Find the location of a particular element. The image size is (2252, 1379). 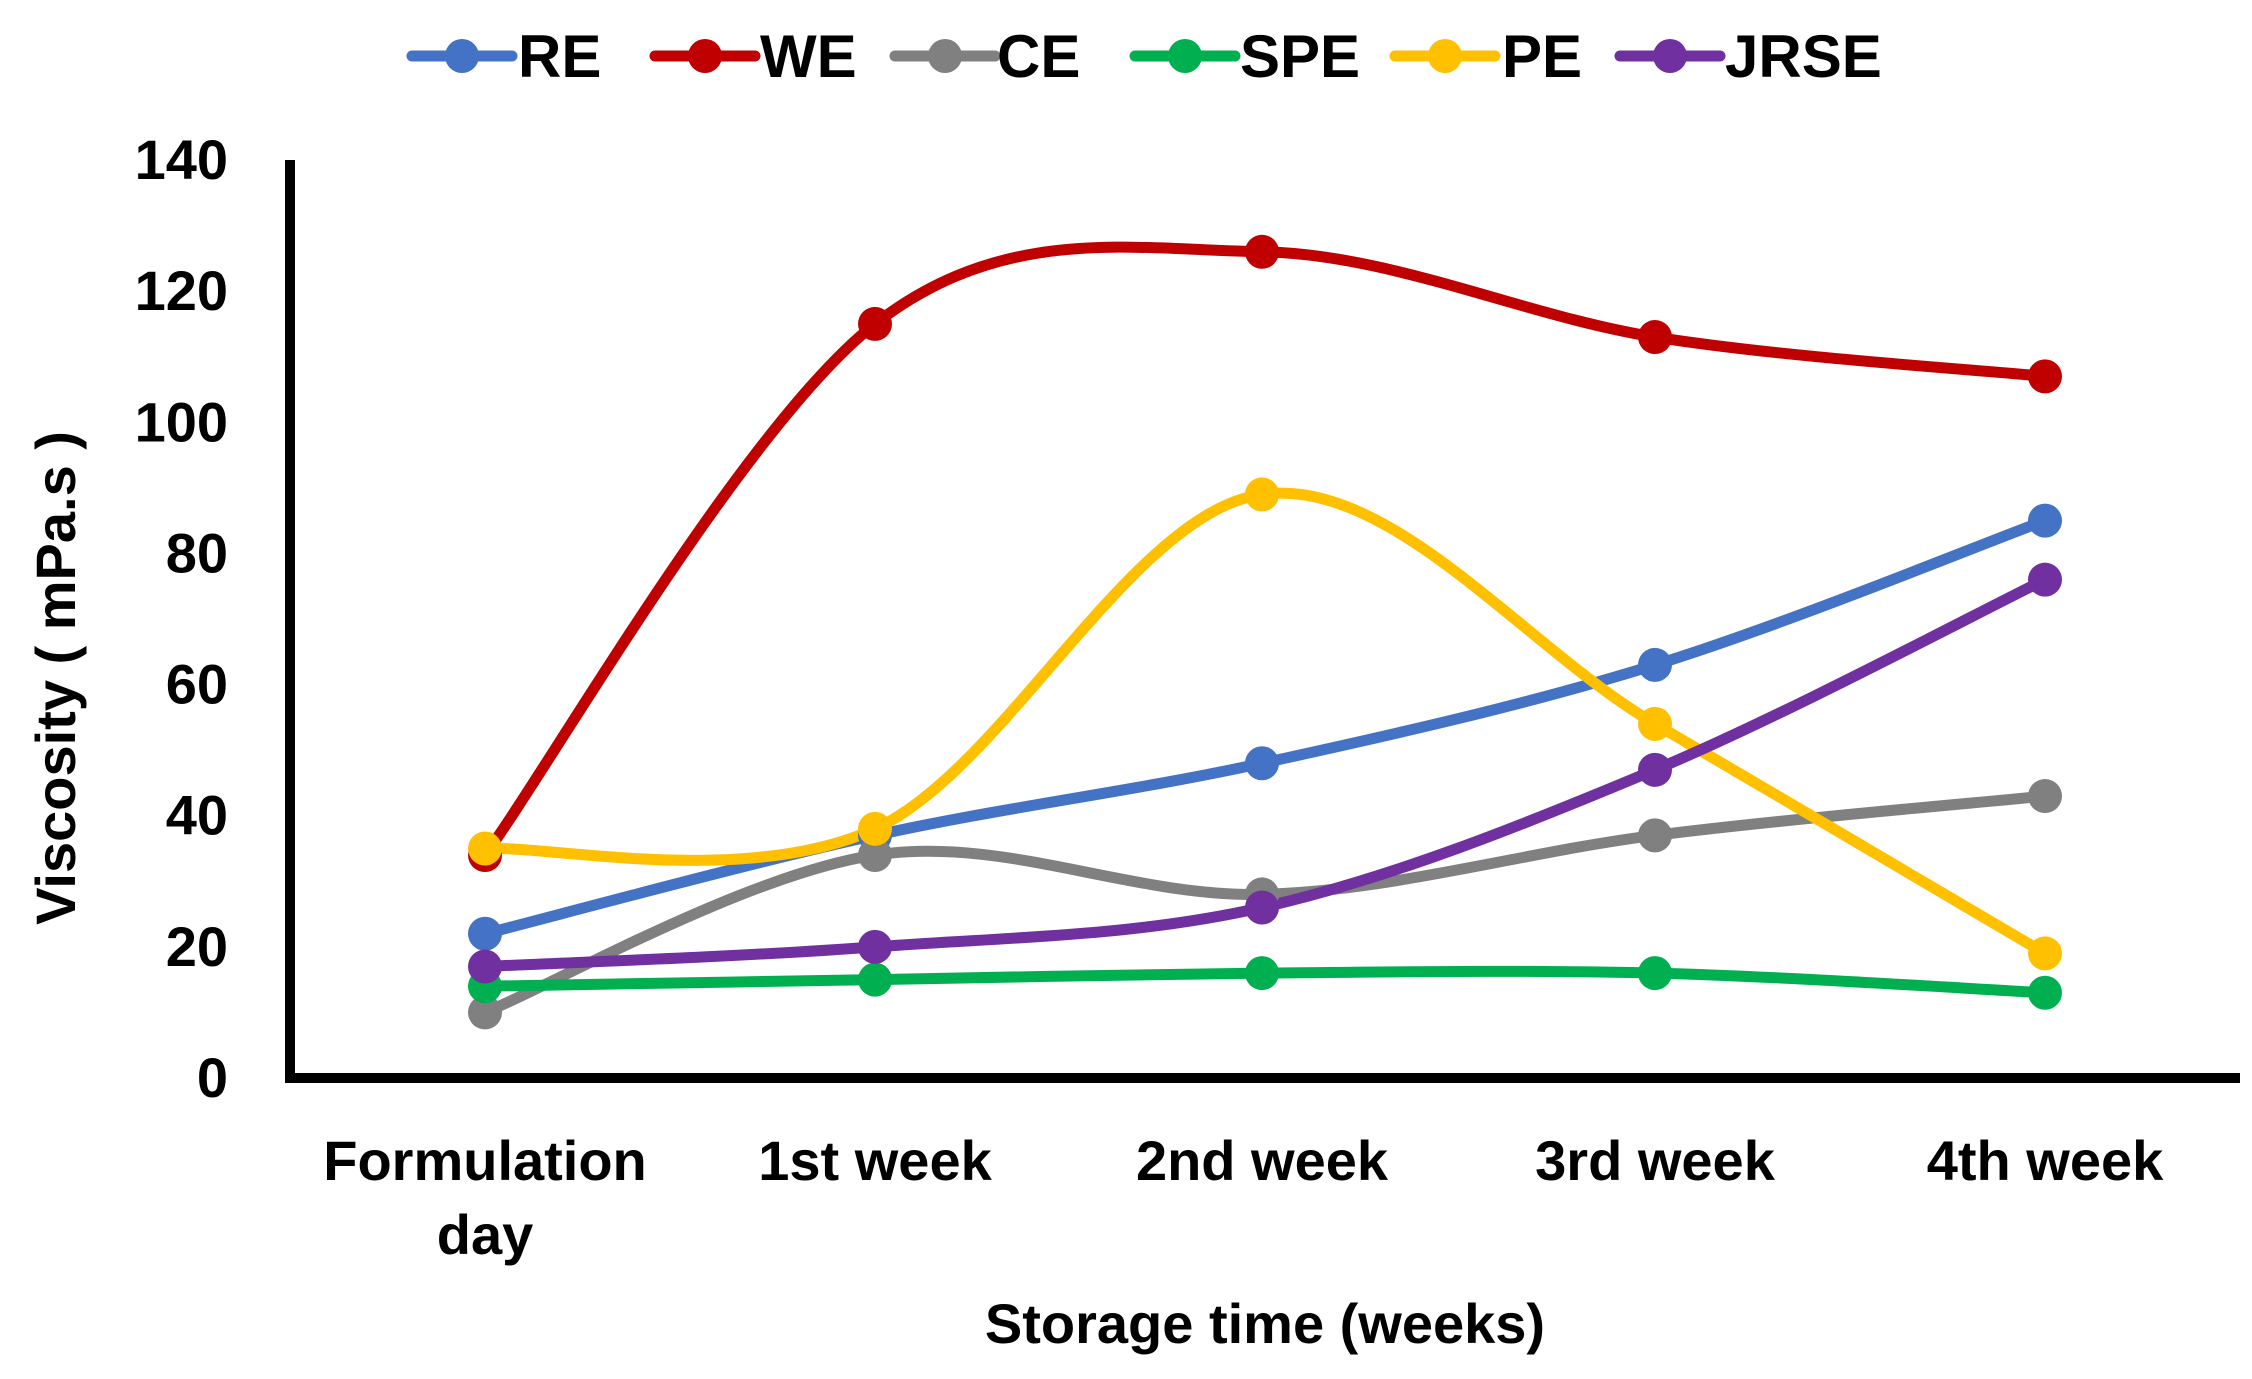

legend-label-spe: SPE is located at coordinates (1300, 56).